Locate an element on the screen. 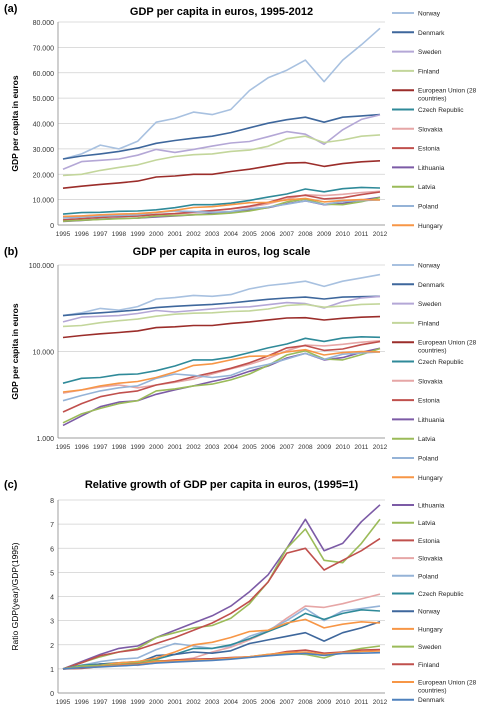  panel-label: (b) is located at coordinates (11, 252).